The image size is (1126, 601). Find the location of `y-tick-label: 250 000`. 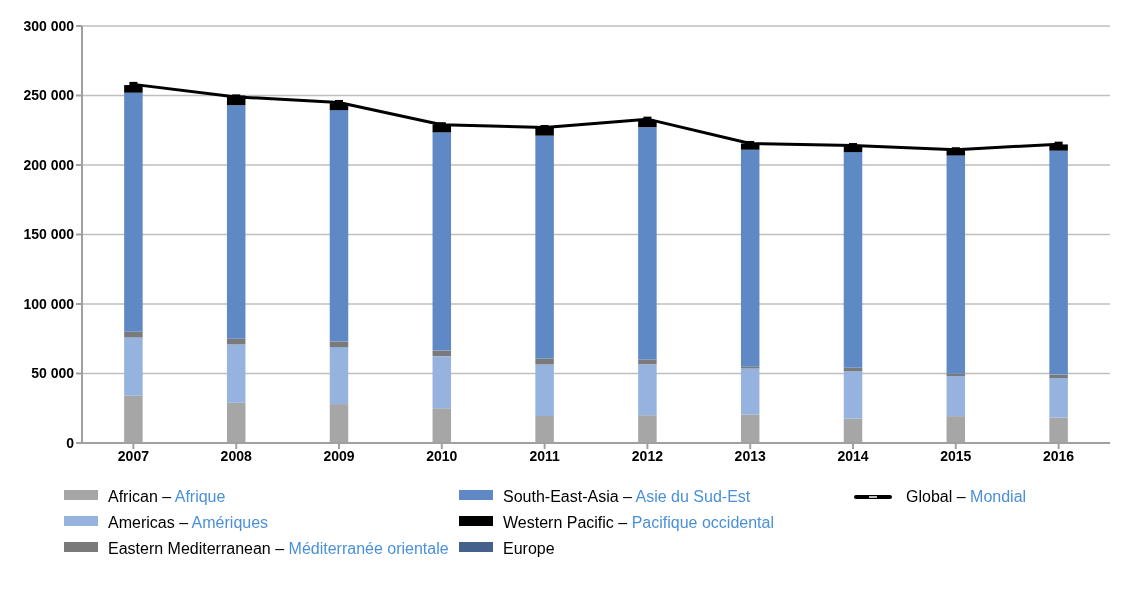

y-tick-label: 250 000 is located at coordinates (49, 95).